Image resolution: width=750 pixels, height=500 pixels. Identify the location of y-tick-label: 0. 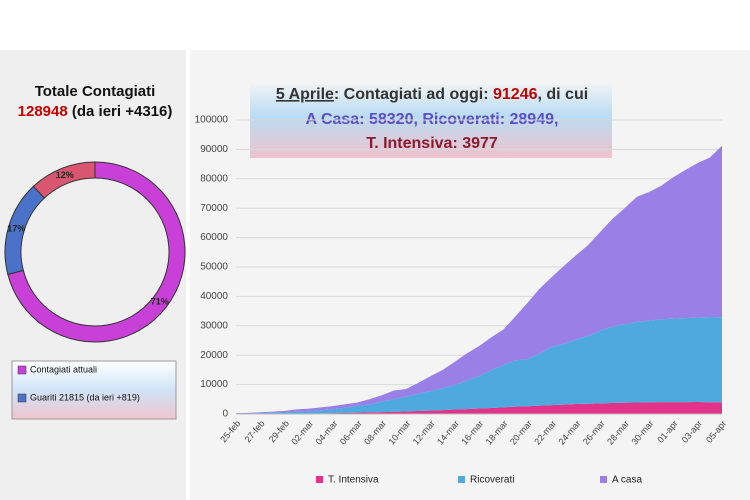
(225, 414).